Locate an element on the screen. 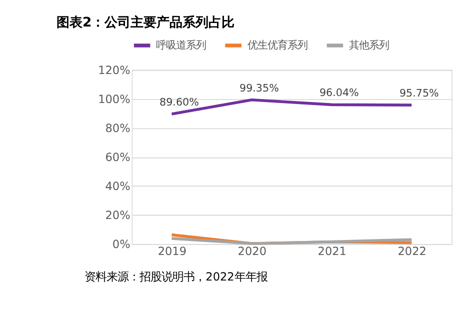 This screenshot has width=461, height=323. x-tick-label: 2019 is located at coordinates (172, 251).